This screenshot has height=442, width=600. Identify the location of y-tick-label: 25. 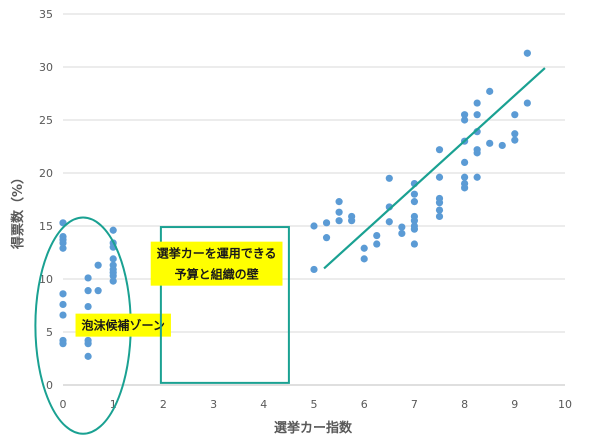
(46, 120).